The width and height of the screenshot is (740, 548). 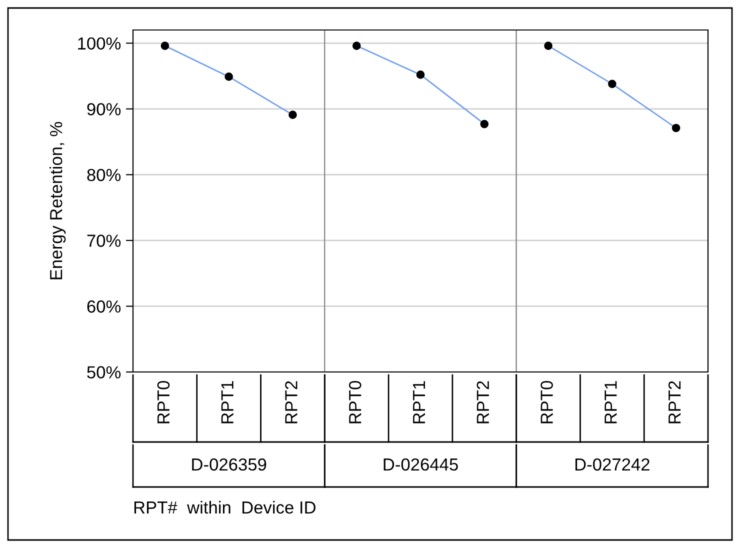 I want to click on x-axis-title: D-026359, so click(x=229, y=464).